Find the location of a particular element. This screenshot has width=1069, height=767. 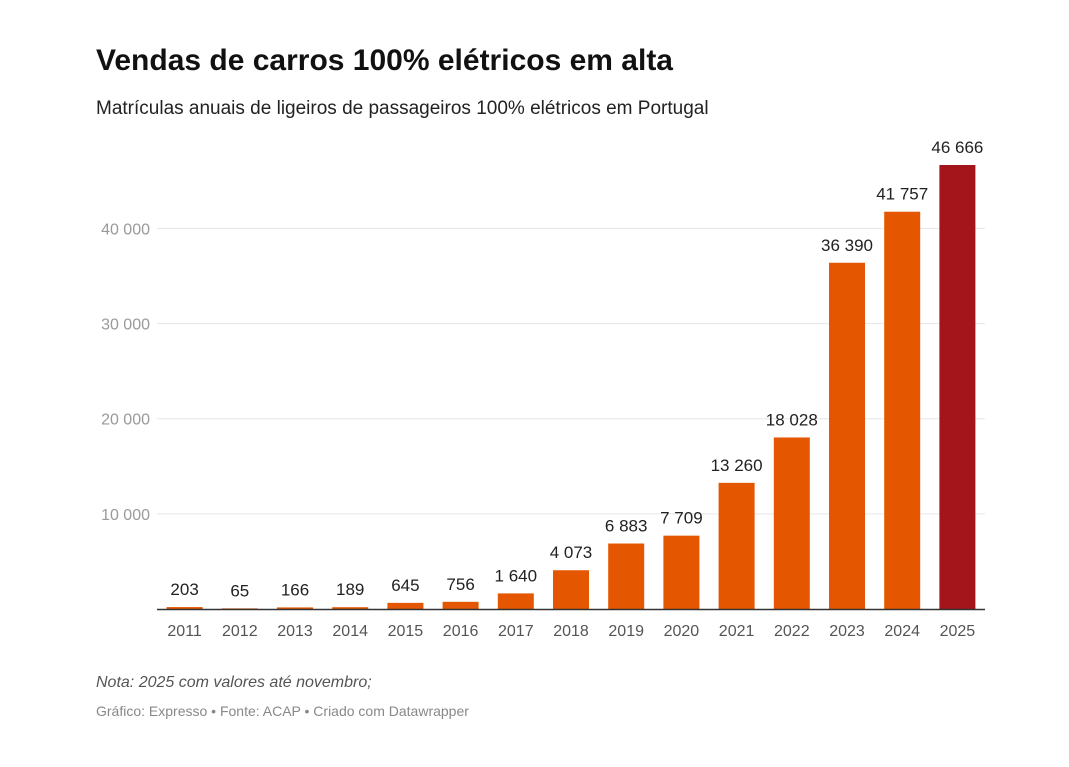

x-tick-label: 2011 is located at coordinates (184, 631).